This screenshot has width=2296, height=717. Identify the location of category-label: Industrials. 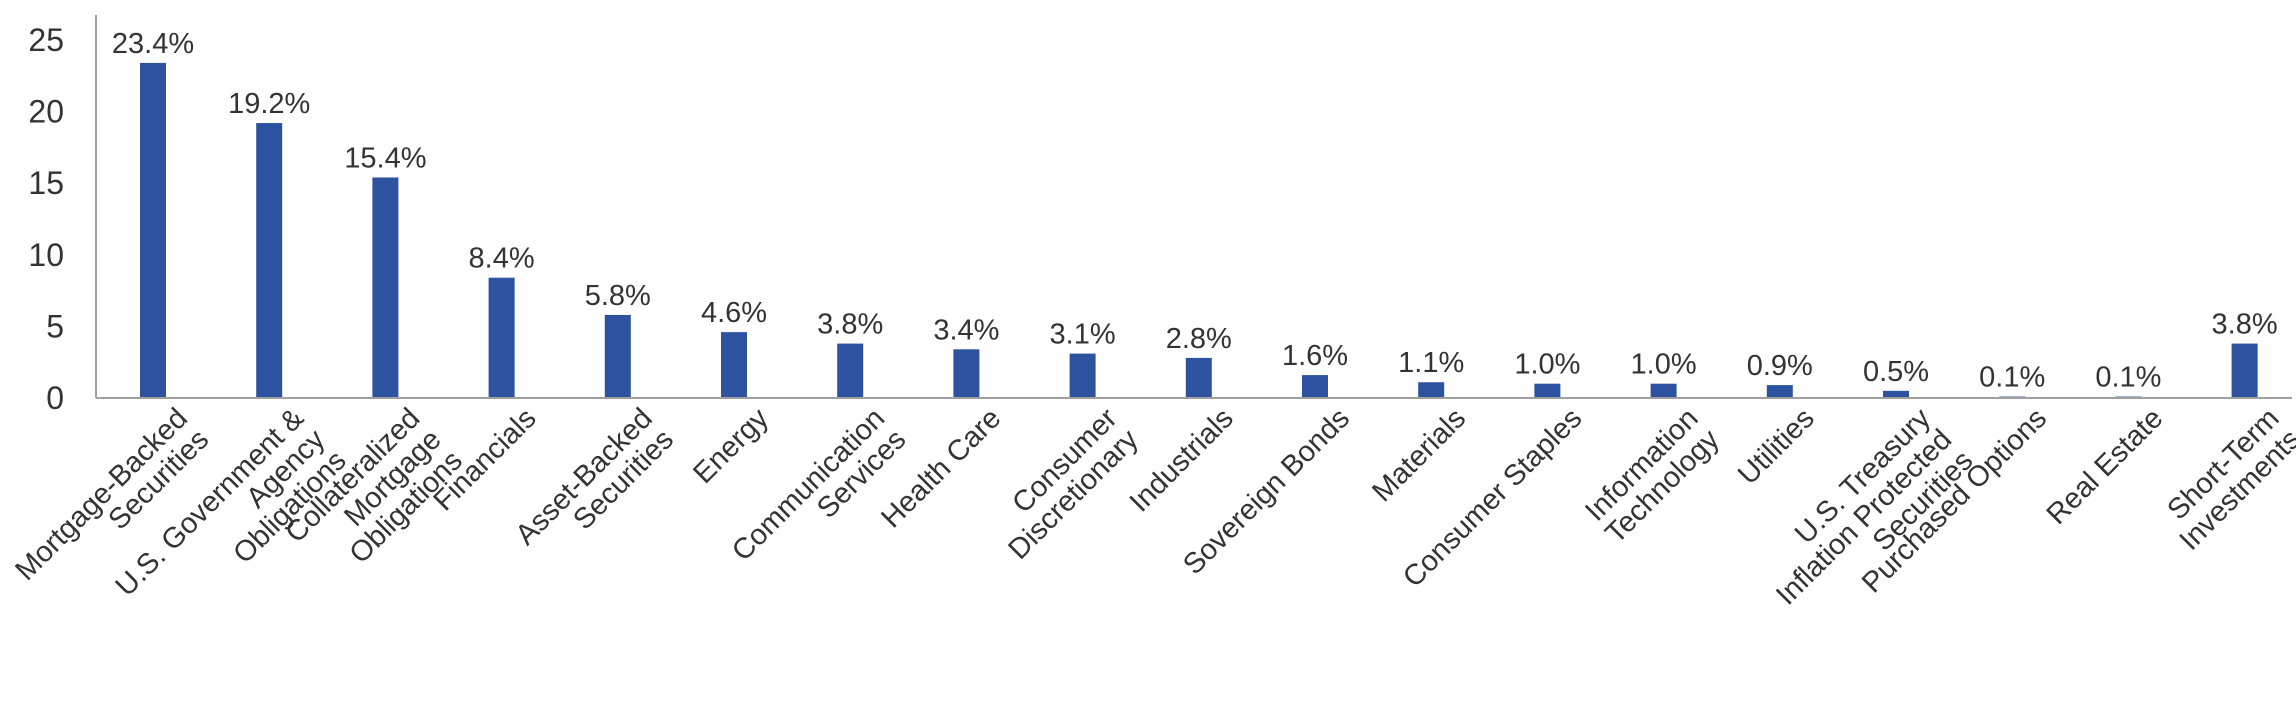
(1182, 460).